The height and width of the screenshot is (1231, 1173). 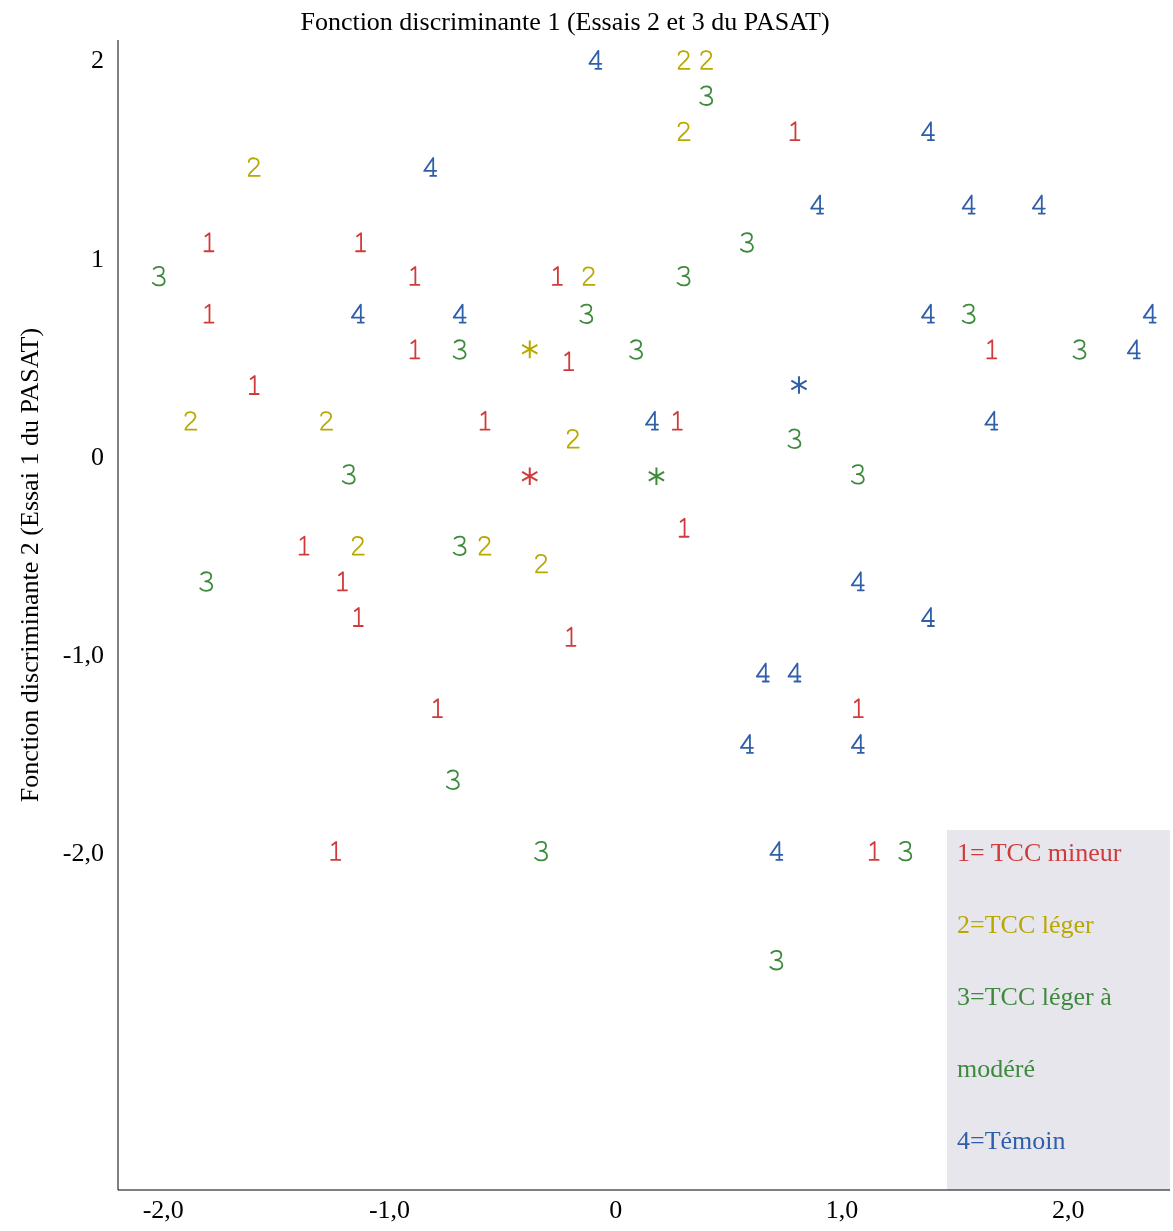 What do you see at coordinates (1034, 1032) in the screenshot?
I see `text: 3=TCC léger à modéré` at bounding box center [1034, 1032].